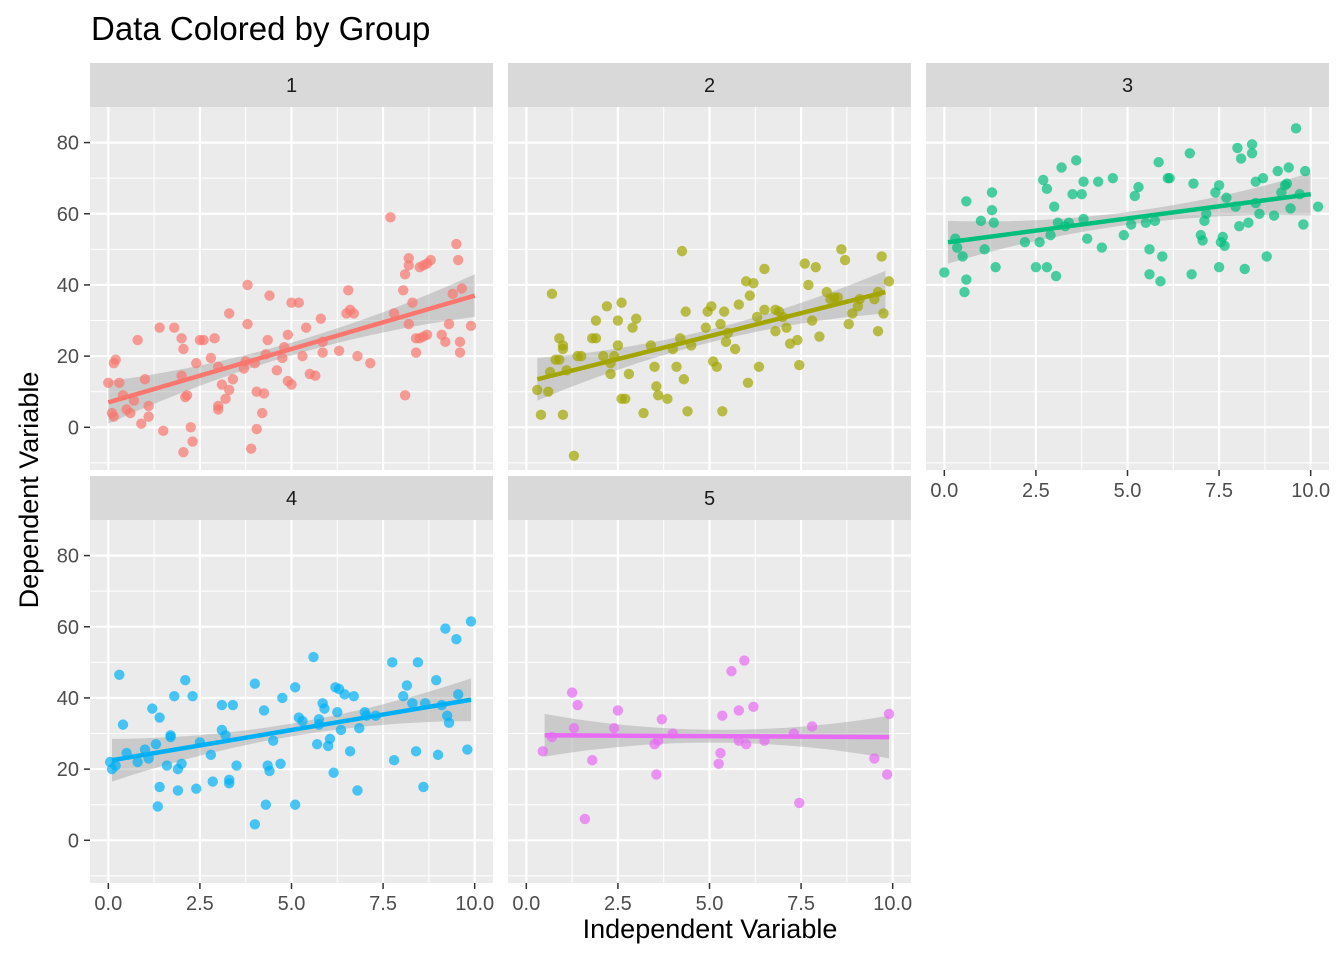 The height and width of the screenshot is (960, 1344). I want to click on facet-panel-1: 1 0 20 40 60 80, so click(275, 266).